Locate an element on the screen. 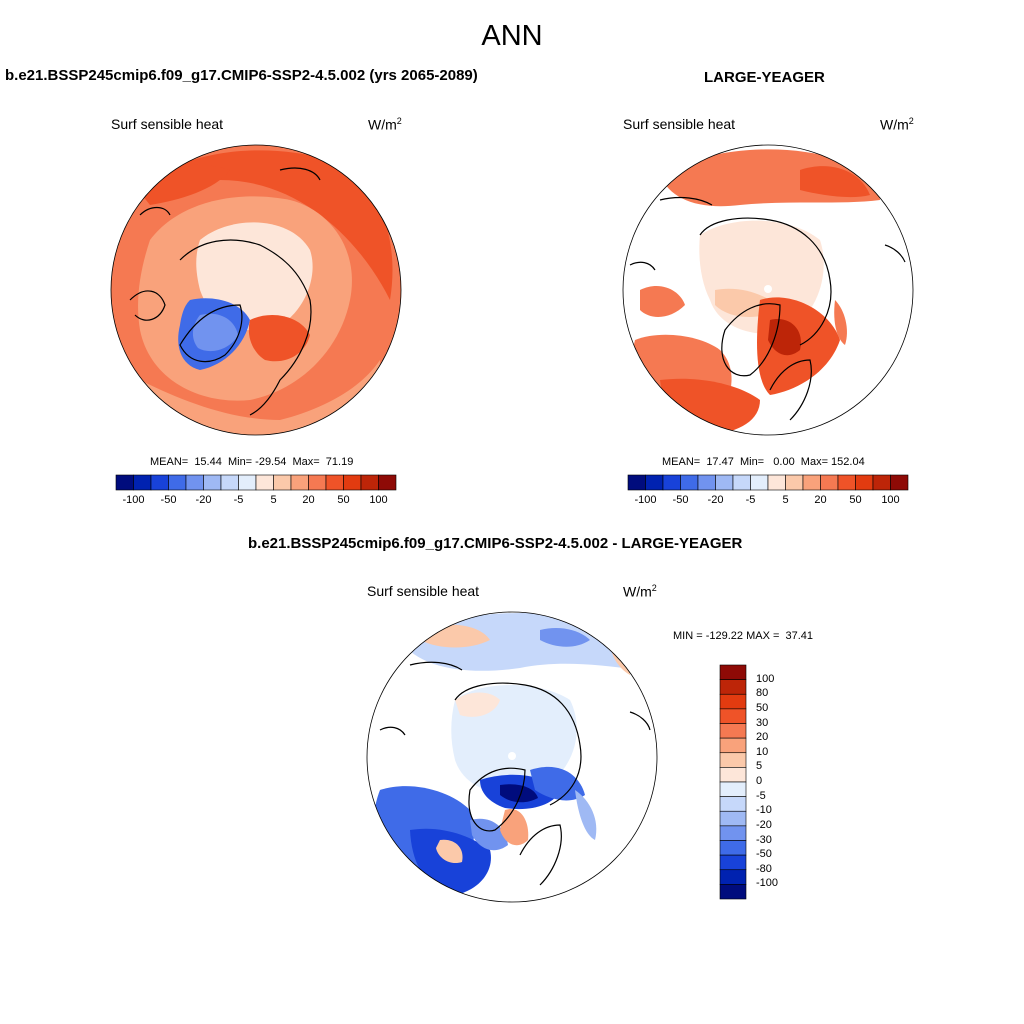 This screenshot has height=1024, width=1024. diff-colorbar-tick: 20 is located at coordinates (762, 737).